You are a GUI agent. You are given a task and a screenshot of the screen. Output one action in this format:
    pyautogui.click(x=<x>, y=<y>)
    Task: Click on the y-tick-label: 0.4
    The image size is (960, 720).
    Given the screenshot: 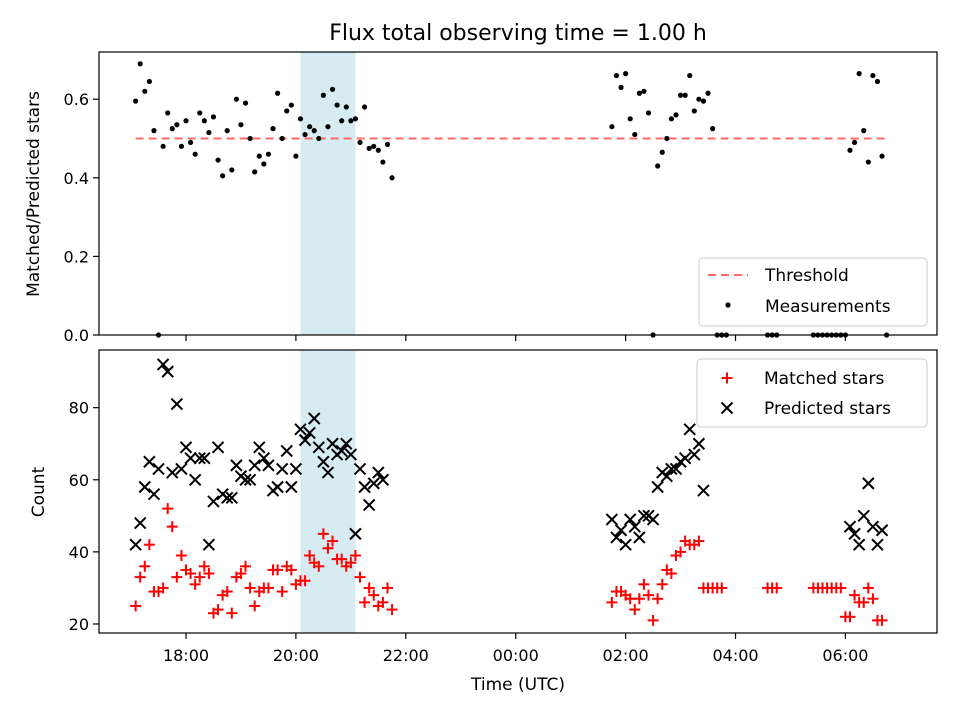 What is the action you would take?
    pyautogui.click(x=76, y=178)
    